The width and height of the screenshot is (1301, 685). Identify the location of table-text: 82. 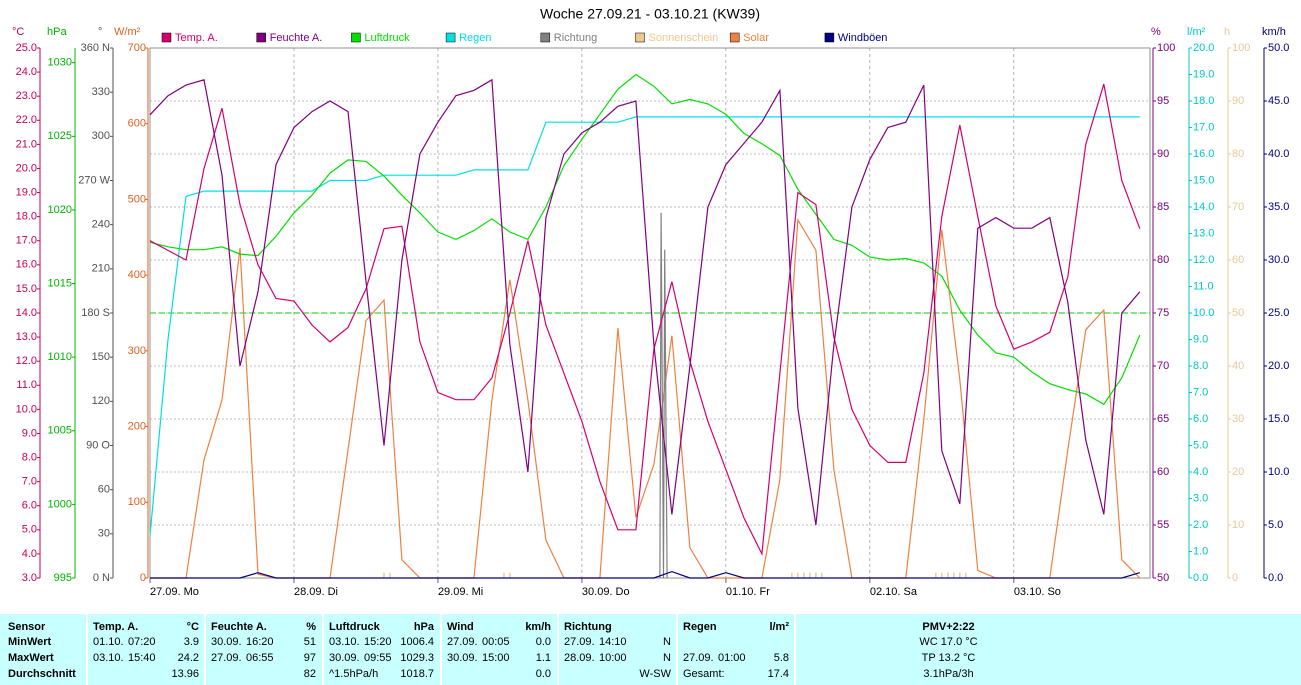
(310, 674).